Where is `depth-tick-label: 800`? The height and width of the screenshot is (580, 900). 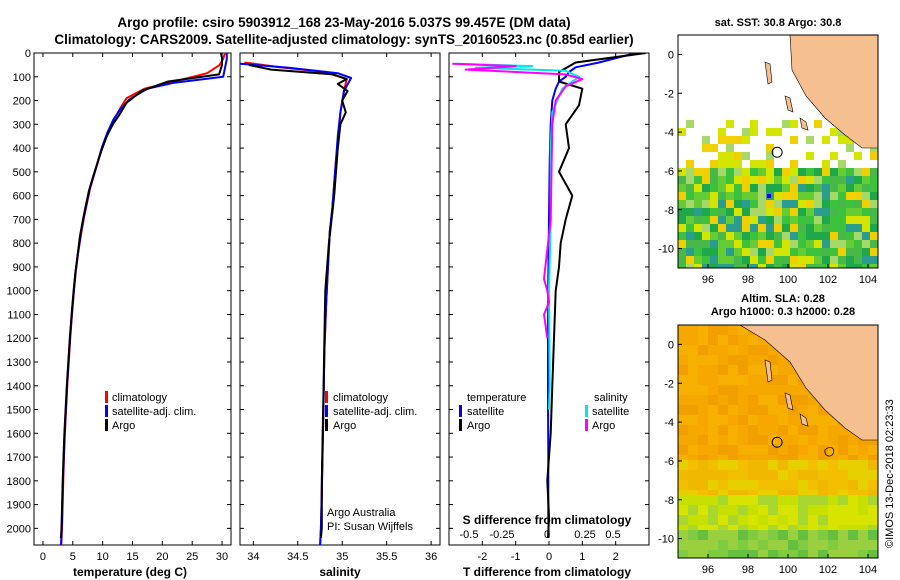 depth-tick-label: 800 is located at coordinates (22, 244).